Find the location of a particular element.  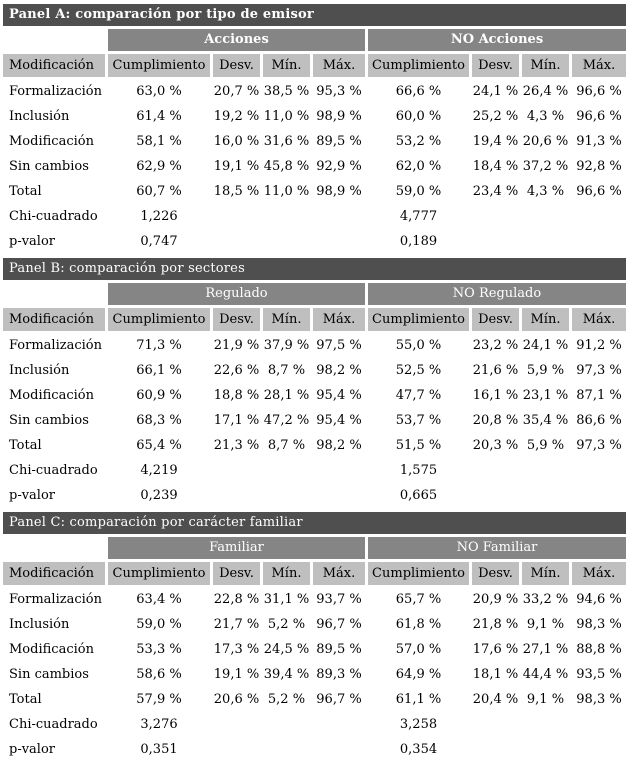

value-cell: 0,351 is located at coordinates (159, 749).